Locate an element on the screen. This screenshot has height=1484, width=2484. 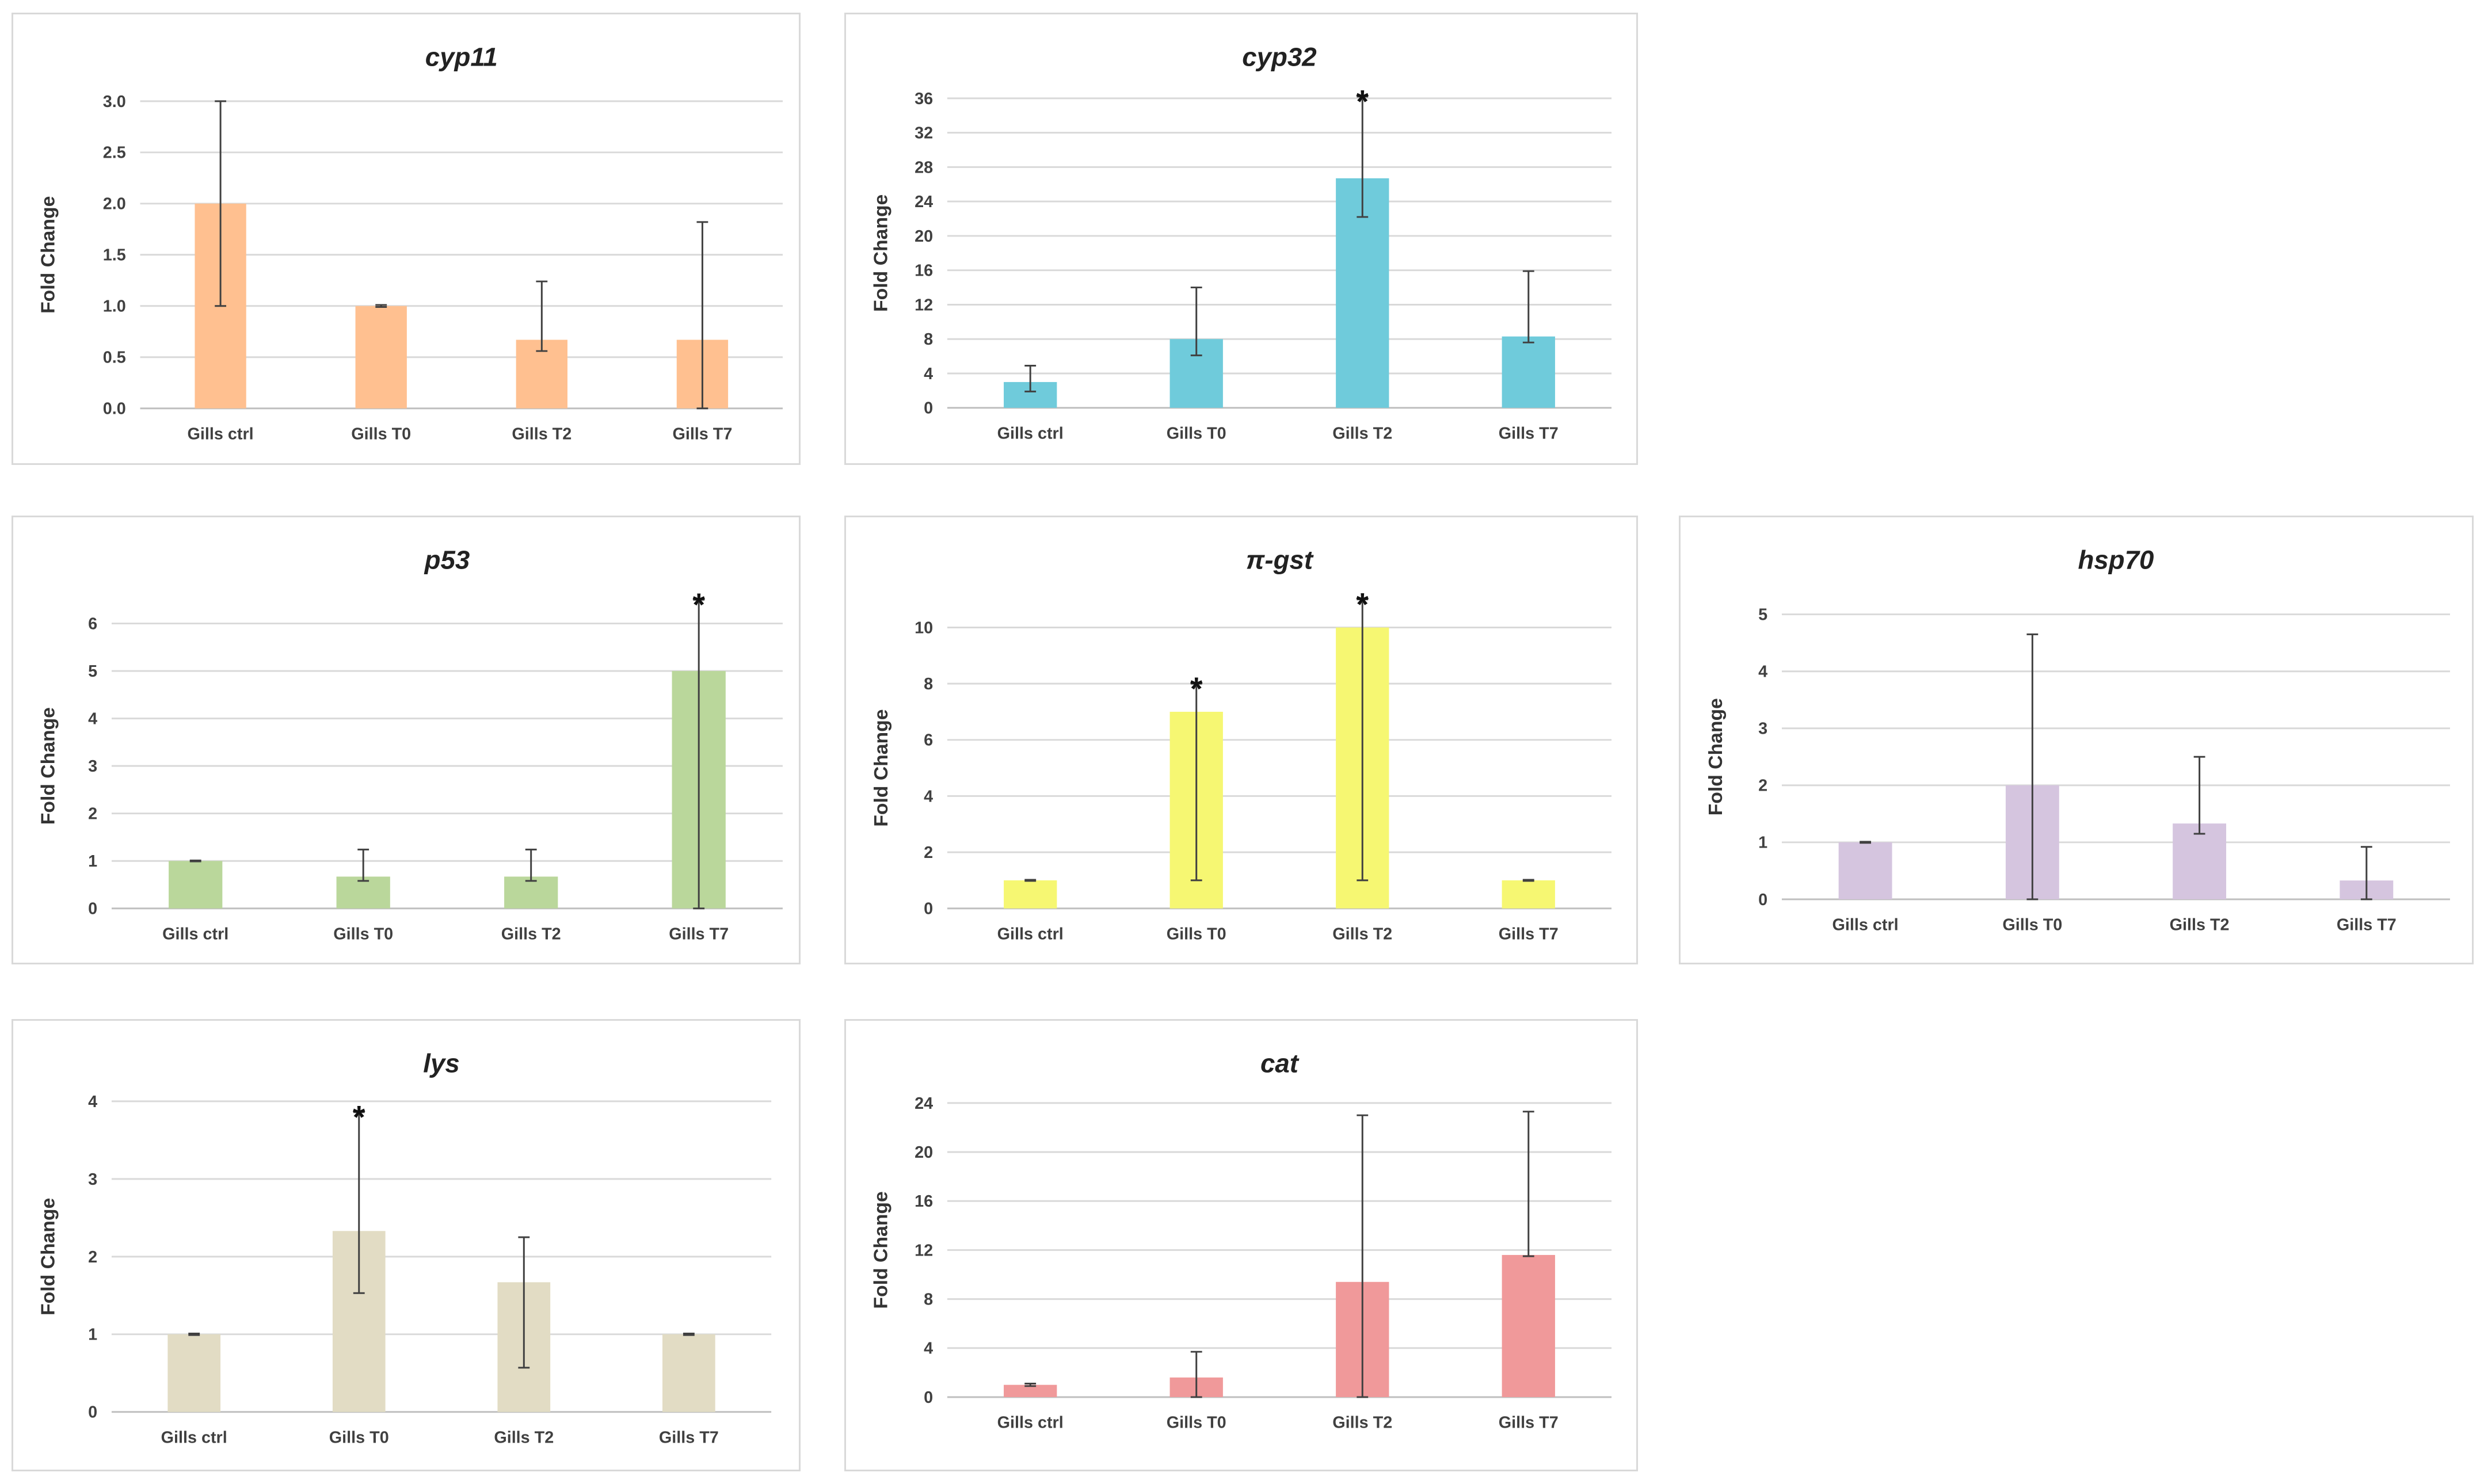
y-tick-label: 0.5 is located at coordinates (114, 358).